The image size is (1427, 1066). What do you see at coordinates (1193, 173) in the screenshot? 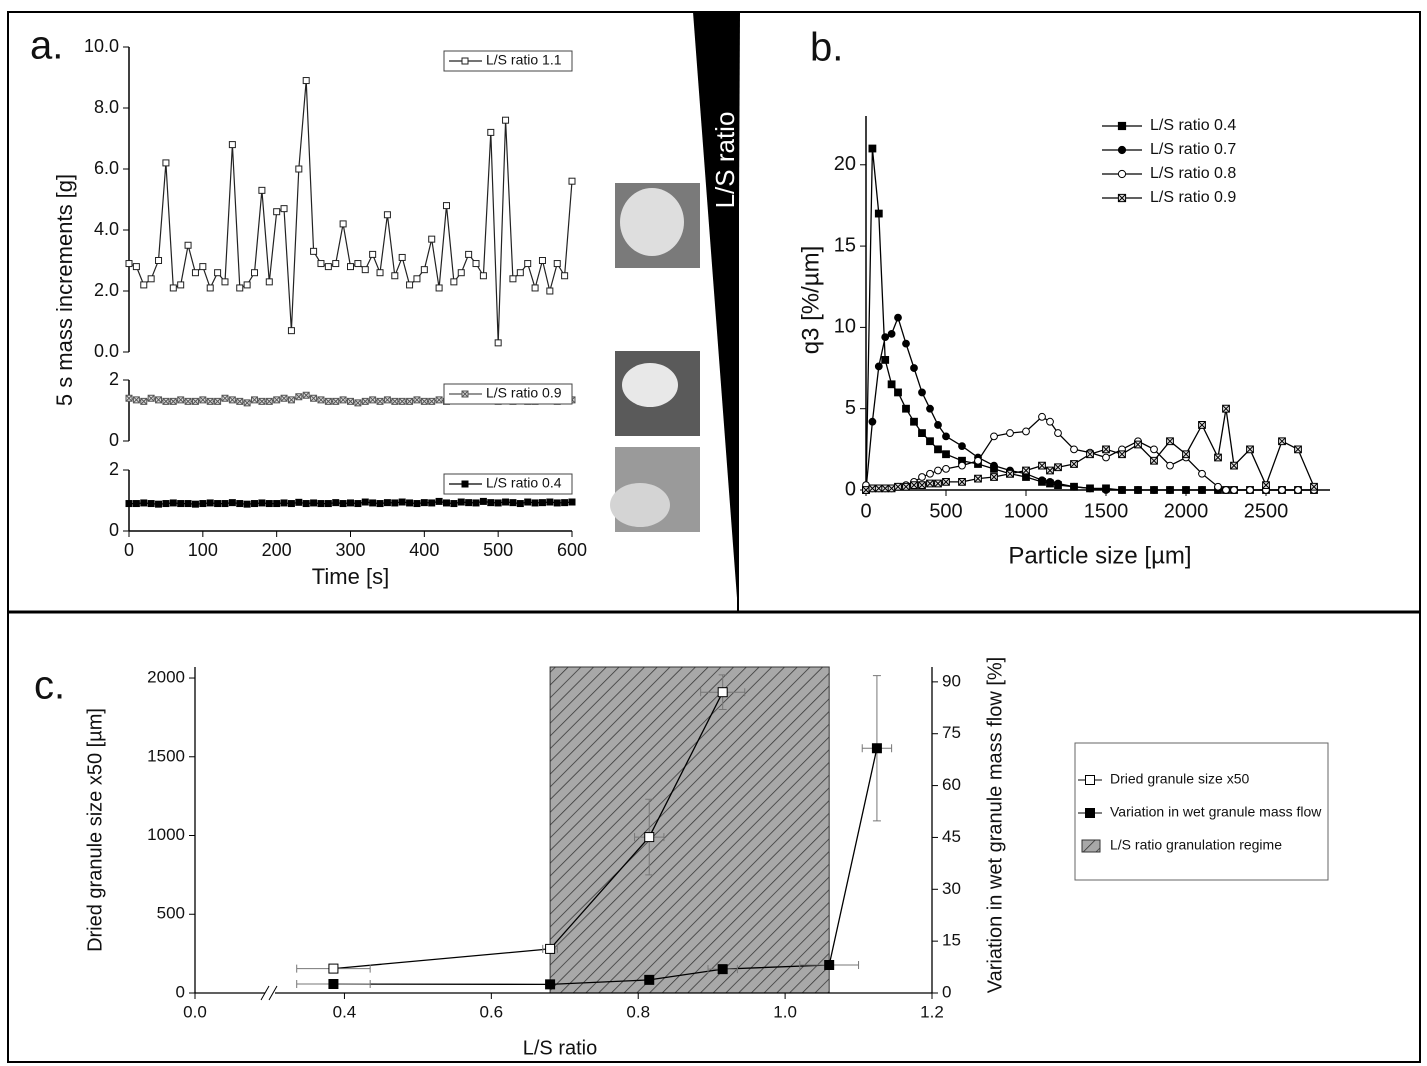
I see `legend-label: L/S ratio 0.8` at bounding box center [1193, 173].